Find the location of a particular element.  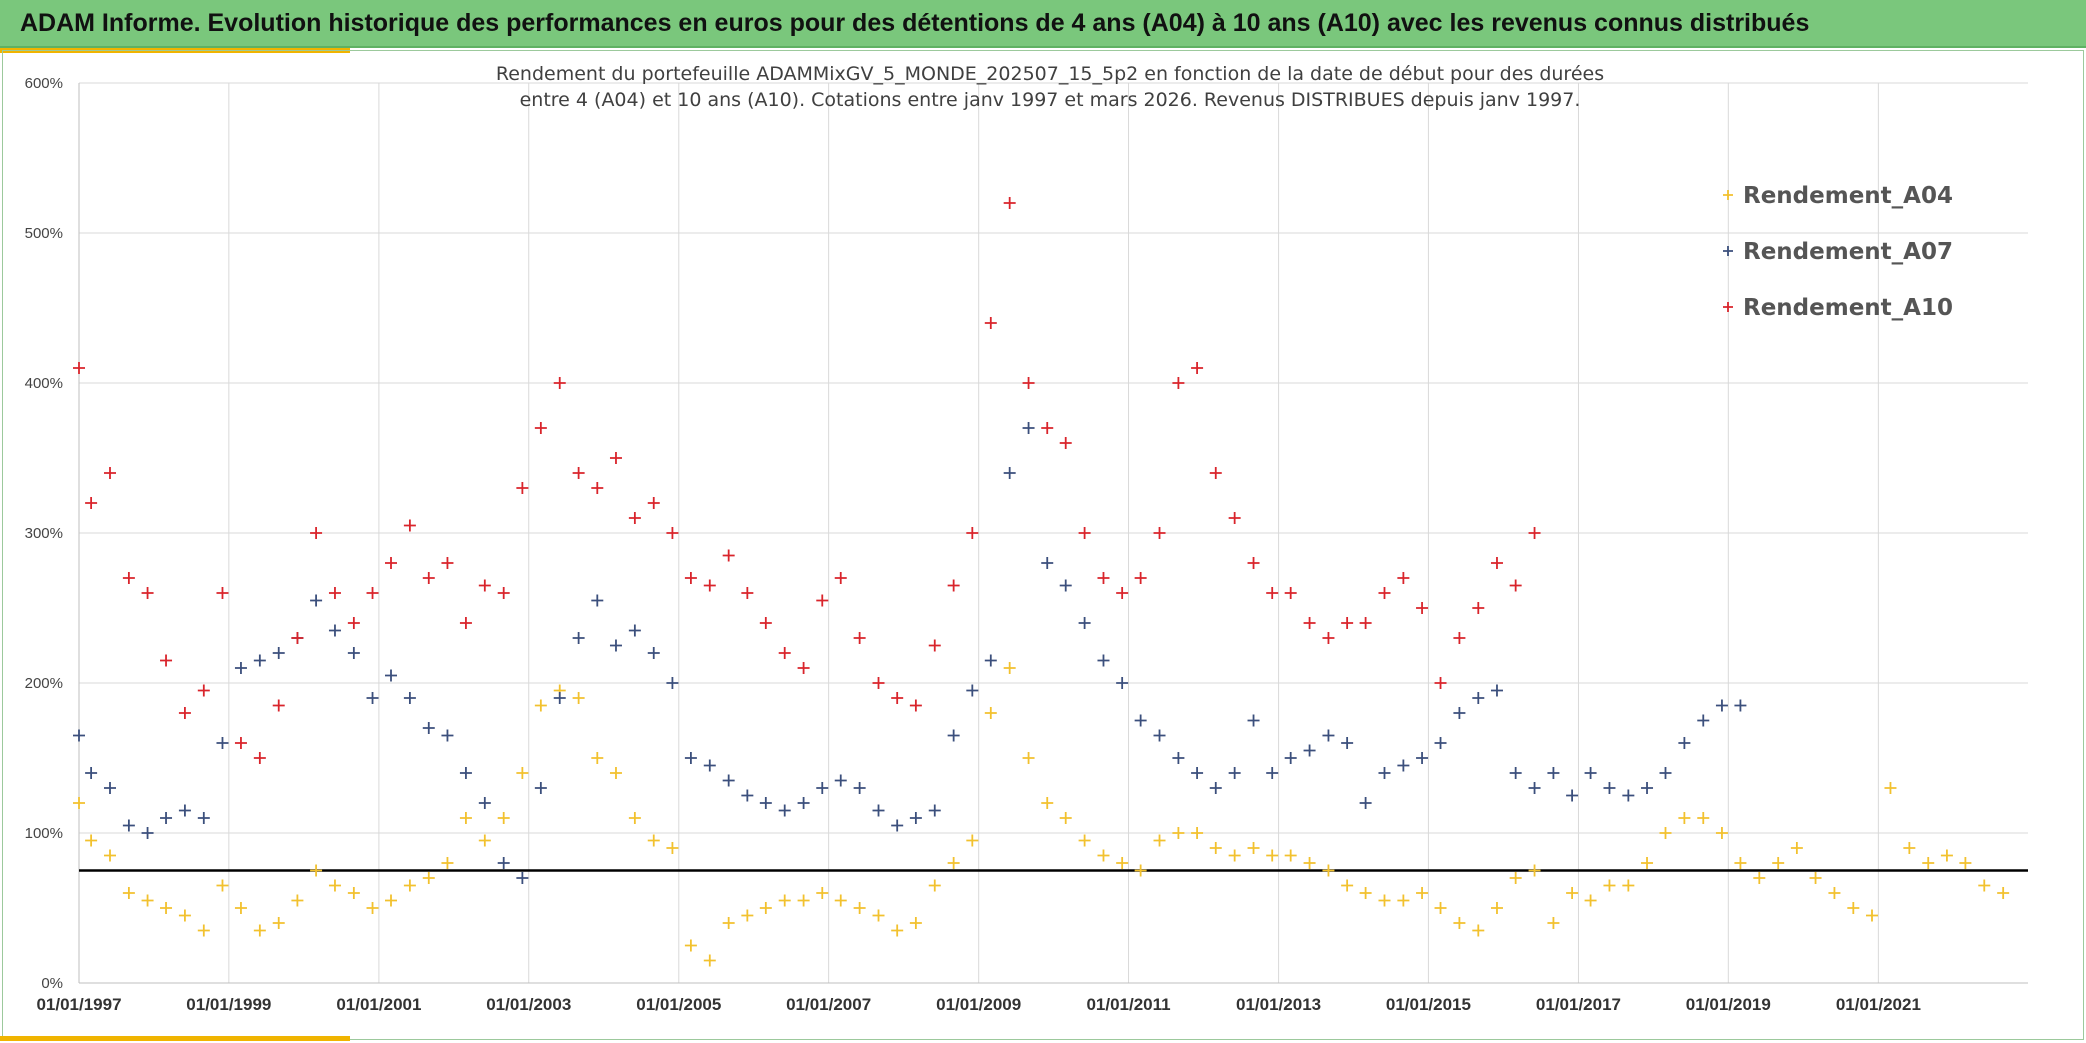

x-tick-label: 01/01/2003 is located at coordinates (528, 1004).